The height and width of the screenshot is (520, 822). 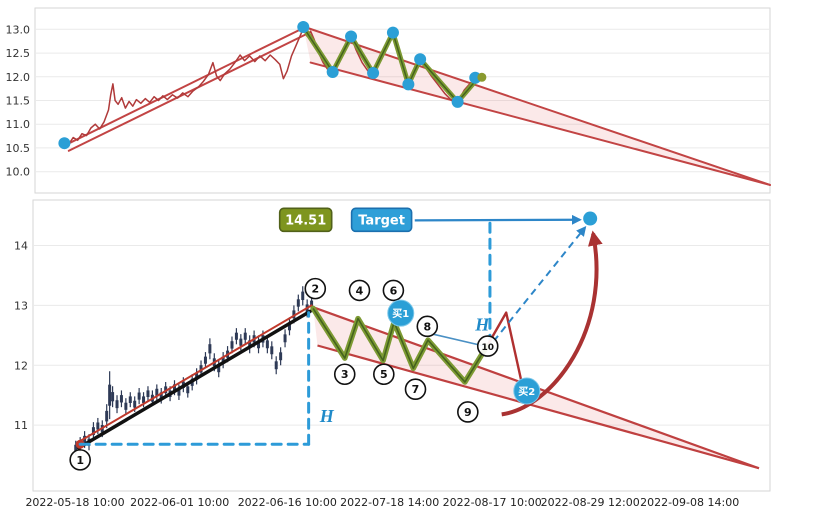 I want to click on buy-marker-label: 买1, so click(x=400, y=314).